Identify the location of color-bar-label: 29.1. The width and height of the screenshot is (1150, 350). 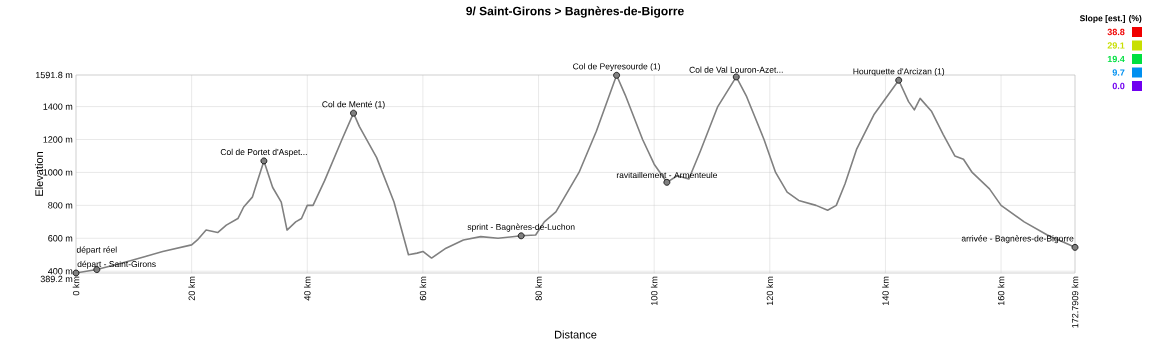
(1116, 45).